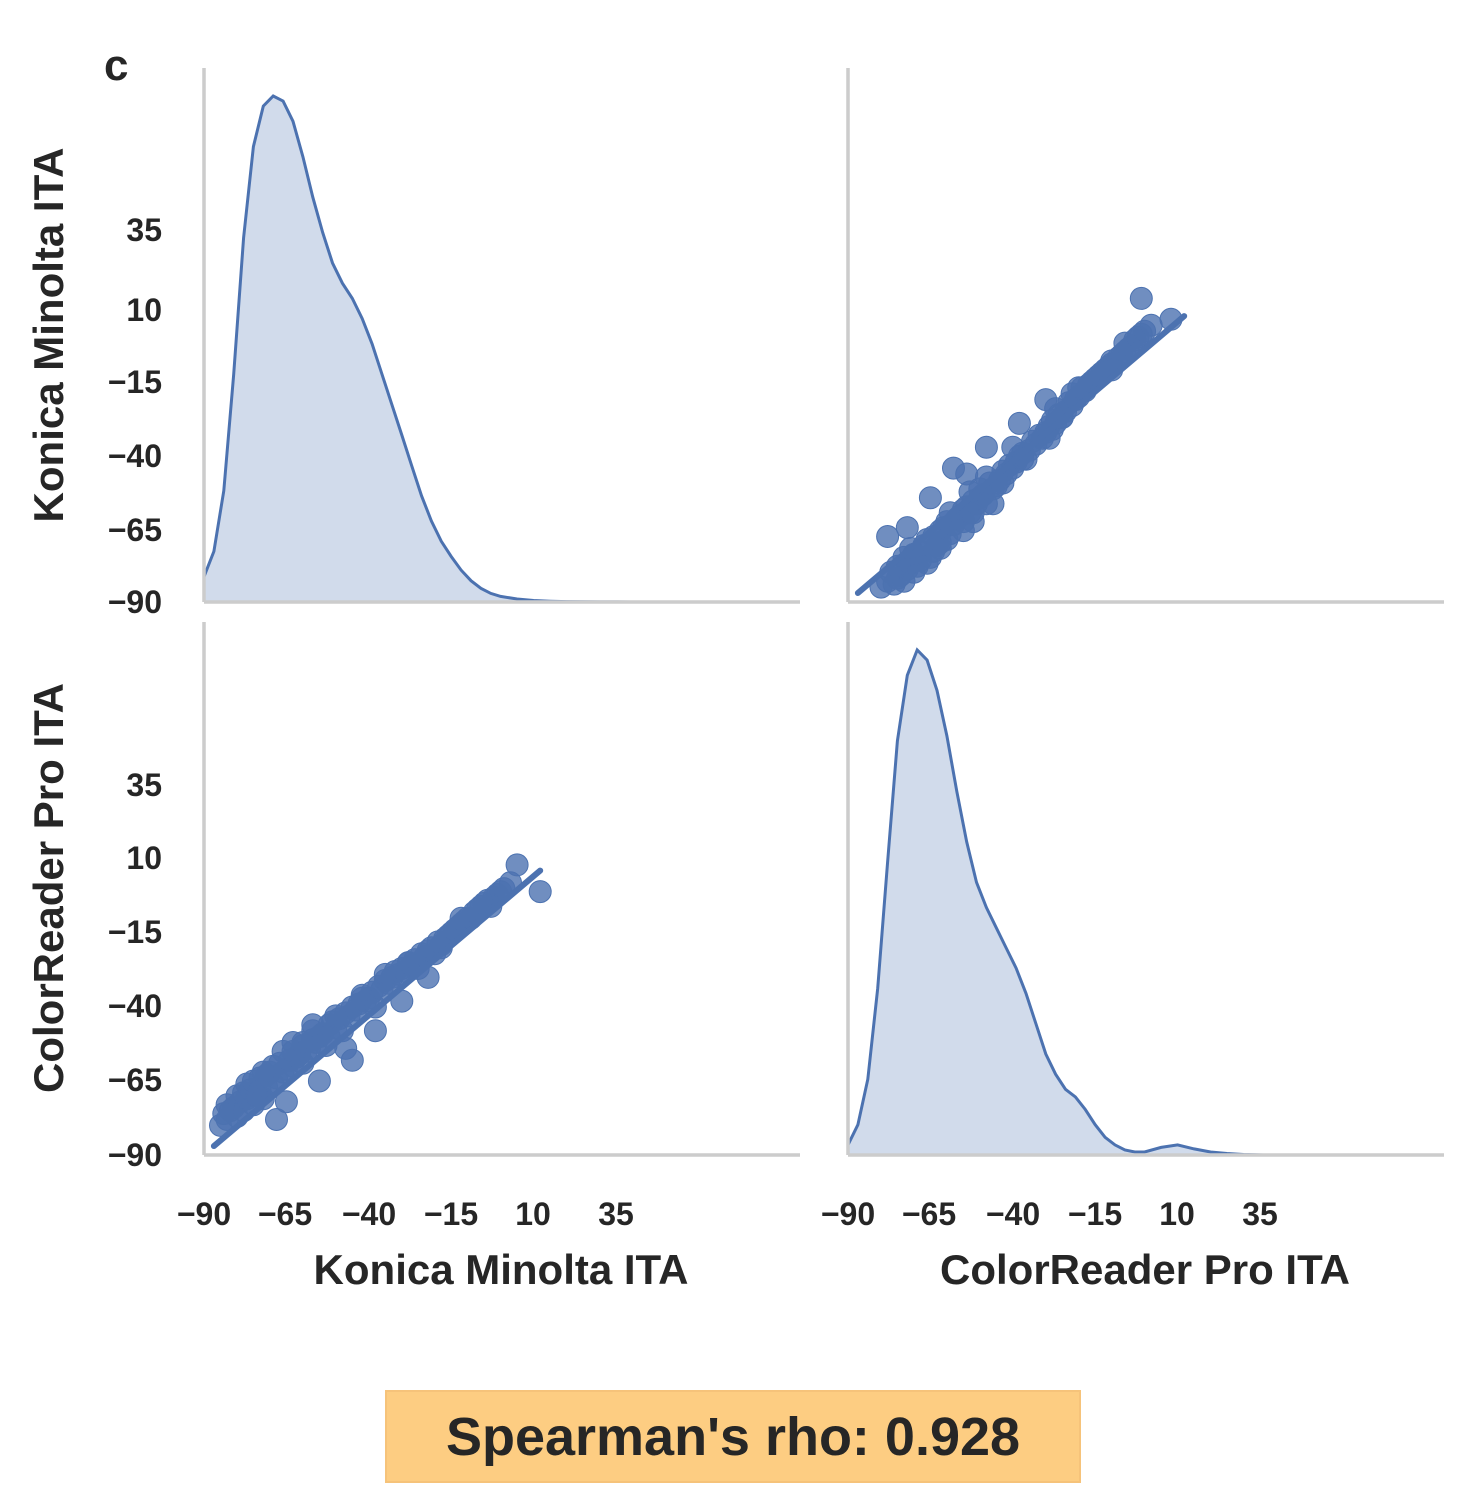 The width and height of the screenshot is (1472, 1498). What do you see at coordinates (116, 65) in the screenshot?
I see `panel-label: c` at bounding box center [116, 65].